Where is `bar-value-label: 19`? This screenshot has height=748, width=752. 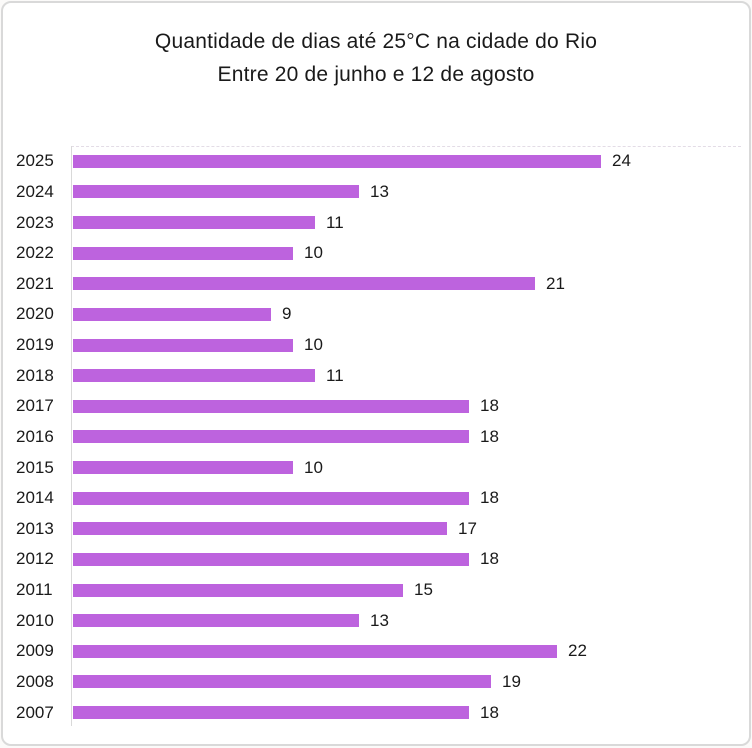 bar-value-label: 19 is located at coordinates (511, 681).